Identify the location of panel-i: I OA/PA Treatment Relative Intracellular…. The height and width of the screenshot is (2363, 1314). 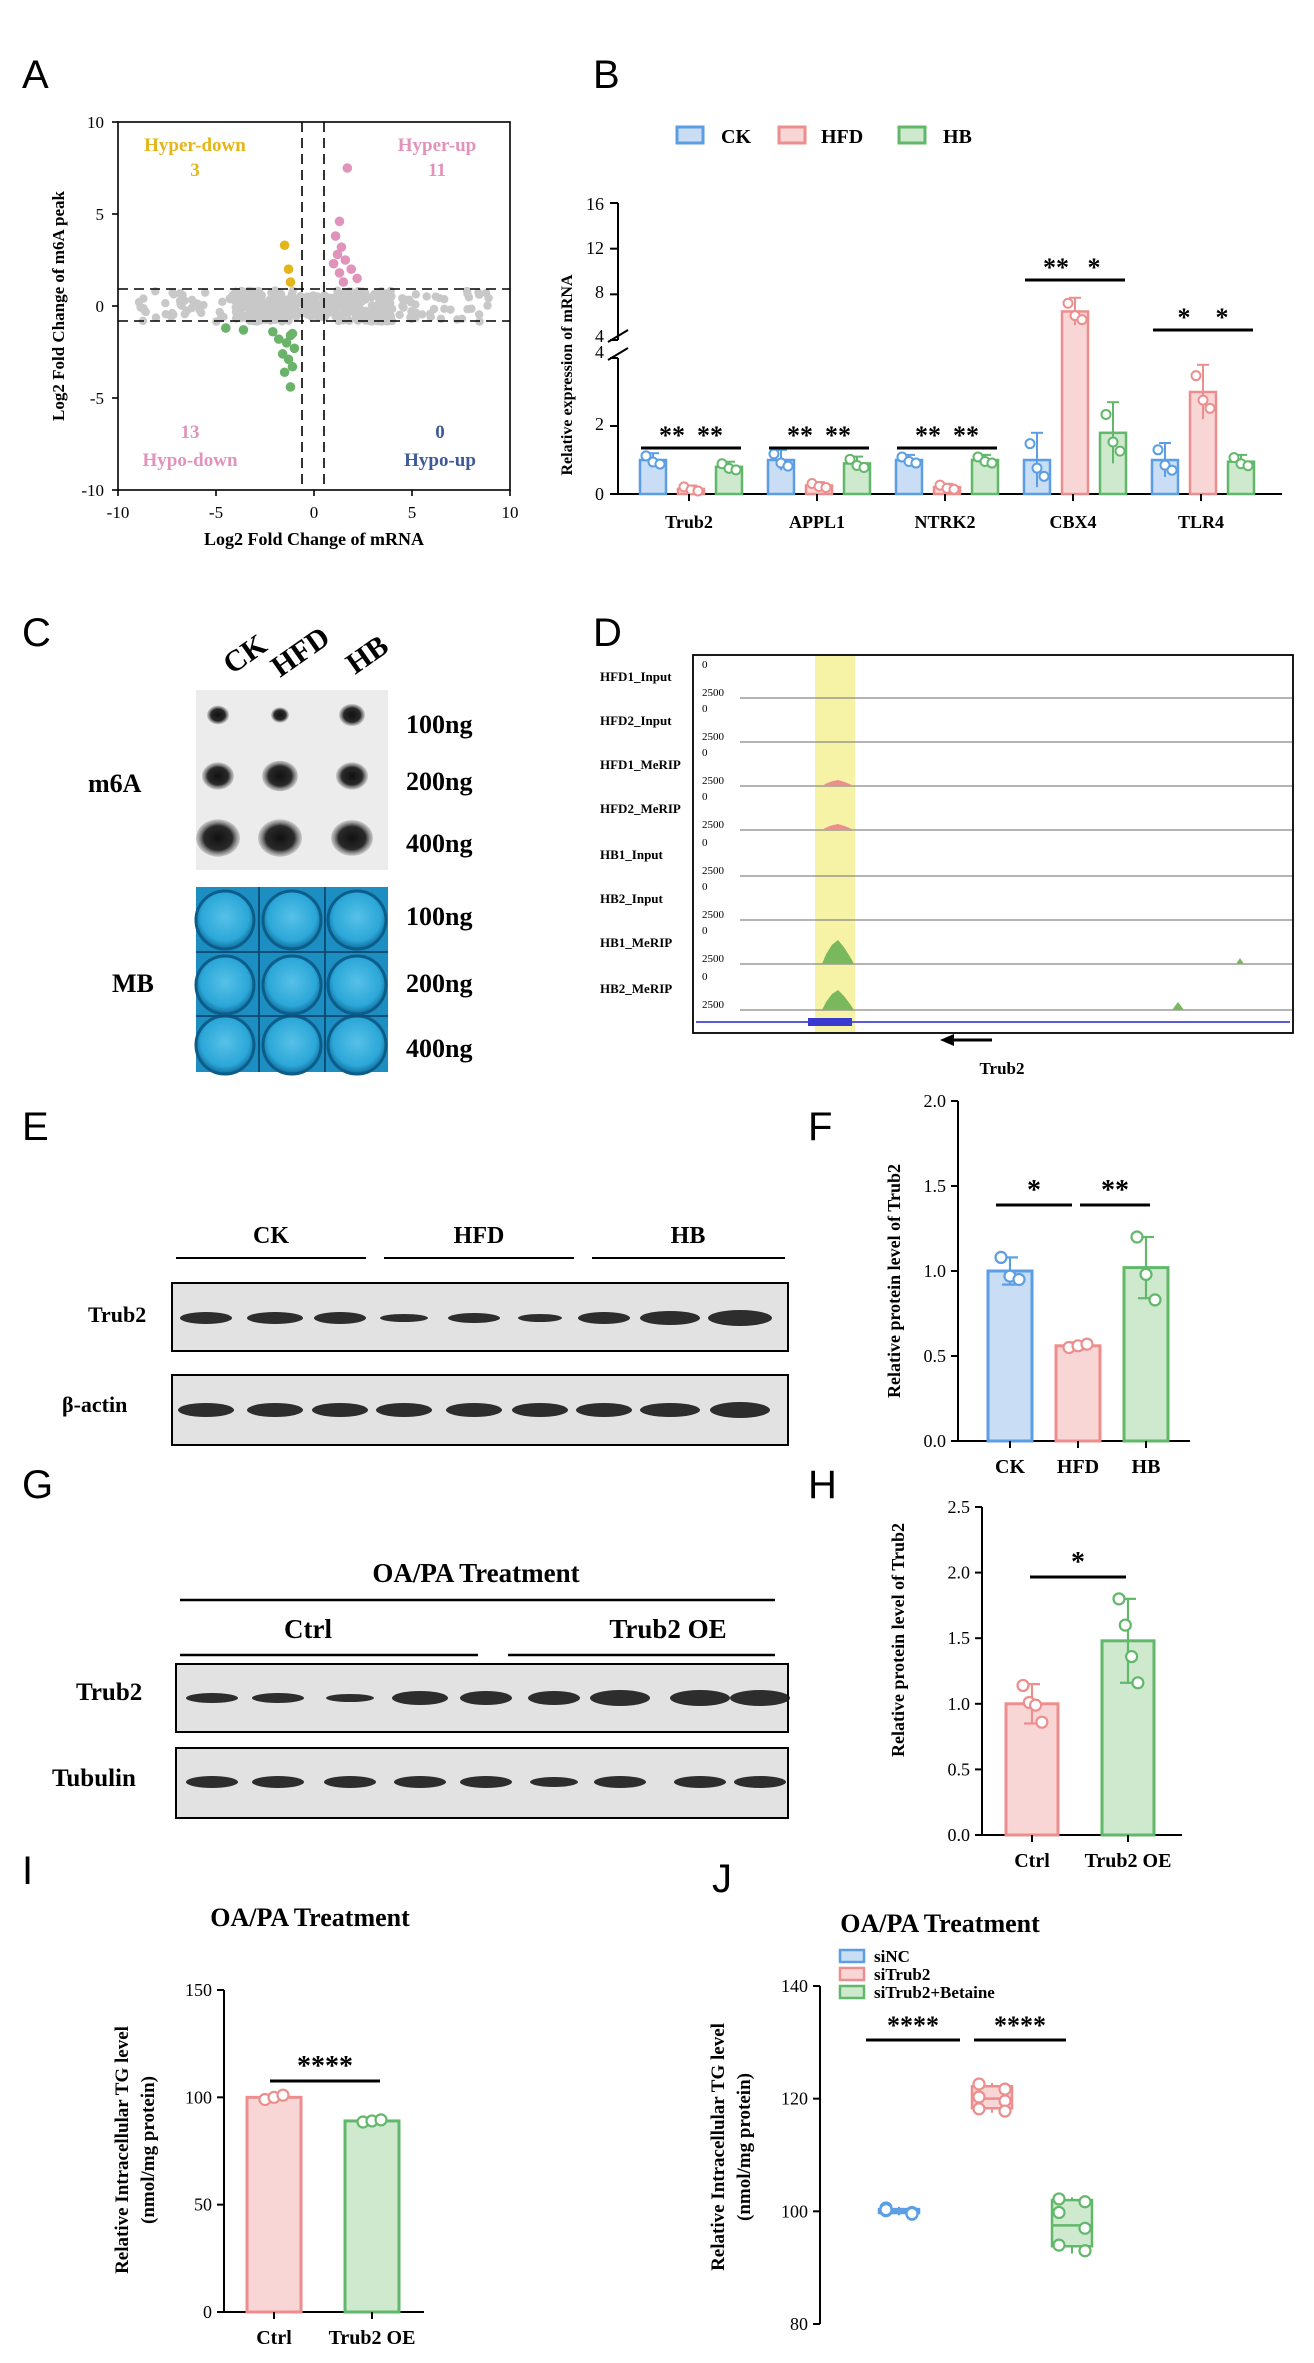
(223, 2099).